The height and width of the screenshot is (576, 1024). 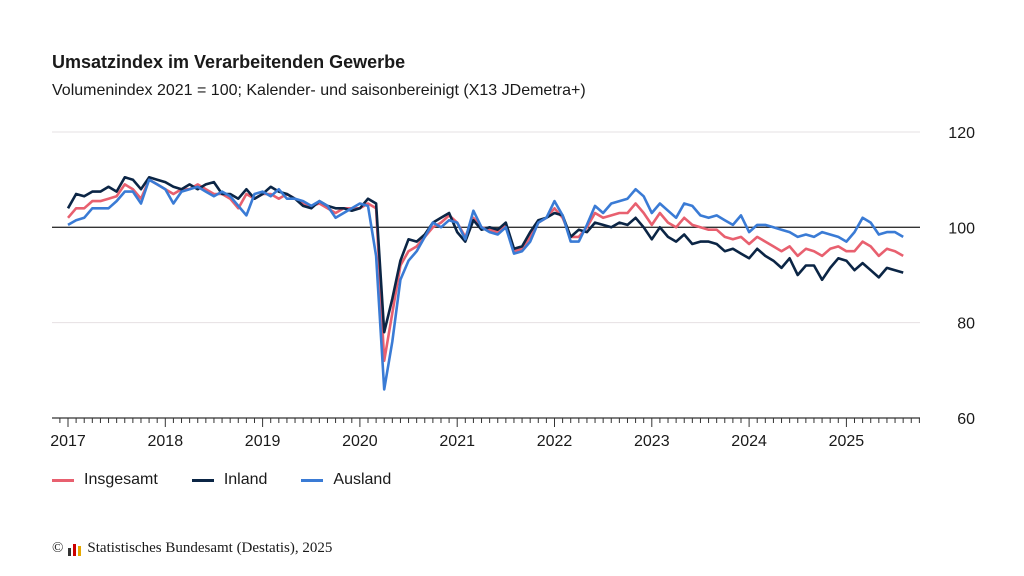 What do you see at coordinates (961, 133) in the screenshot?
I see `y-tick-label: 120` at bounding box center [961, 133].